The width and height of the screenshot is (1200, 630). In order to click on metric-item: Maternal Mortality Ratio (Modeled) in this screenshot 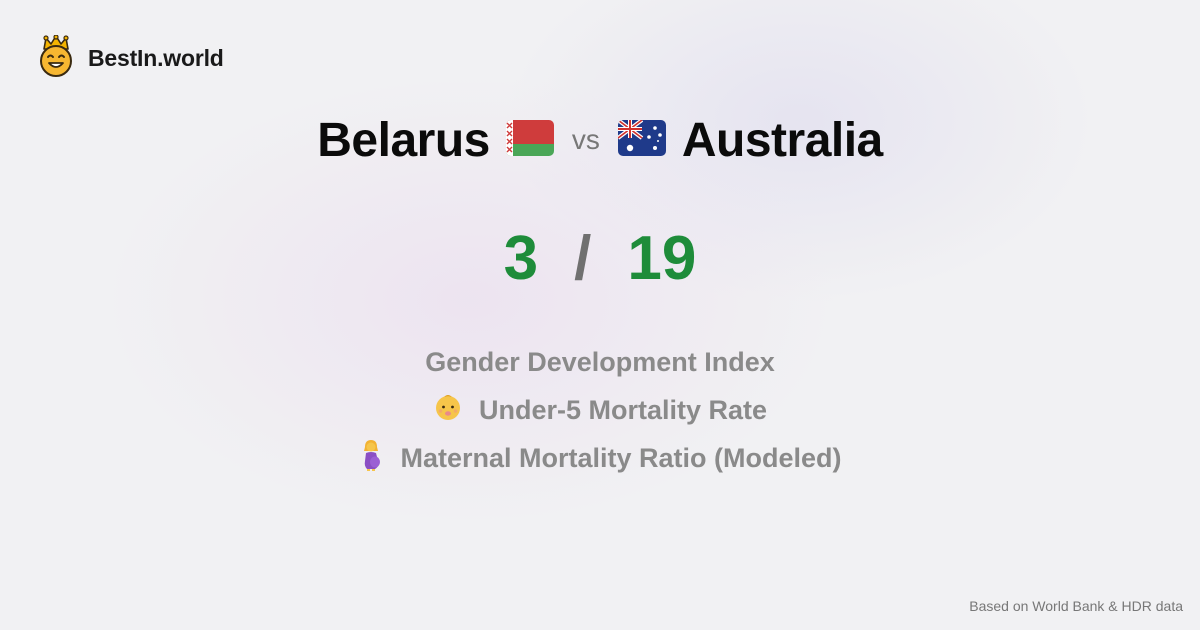, I will do `click(600, 458)`.